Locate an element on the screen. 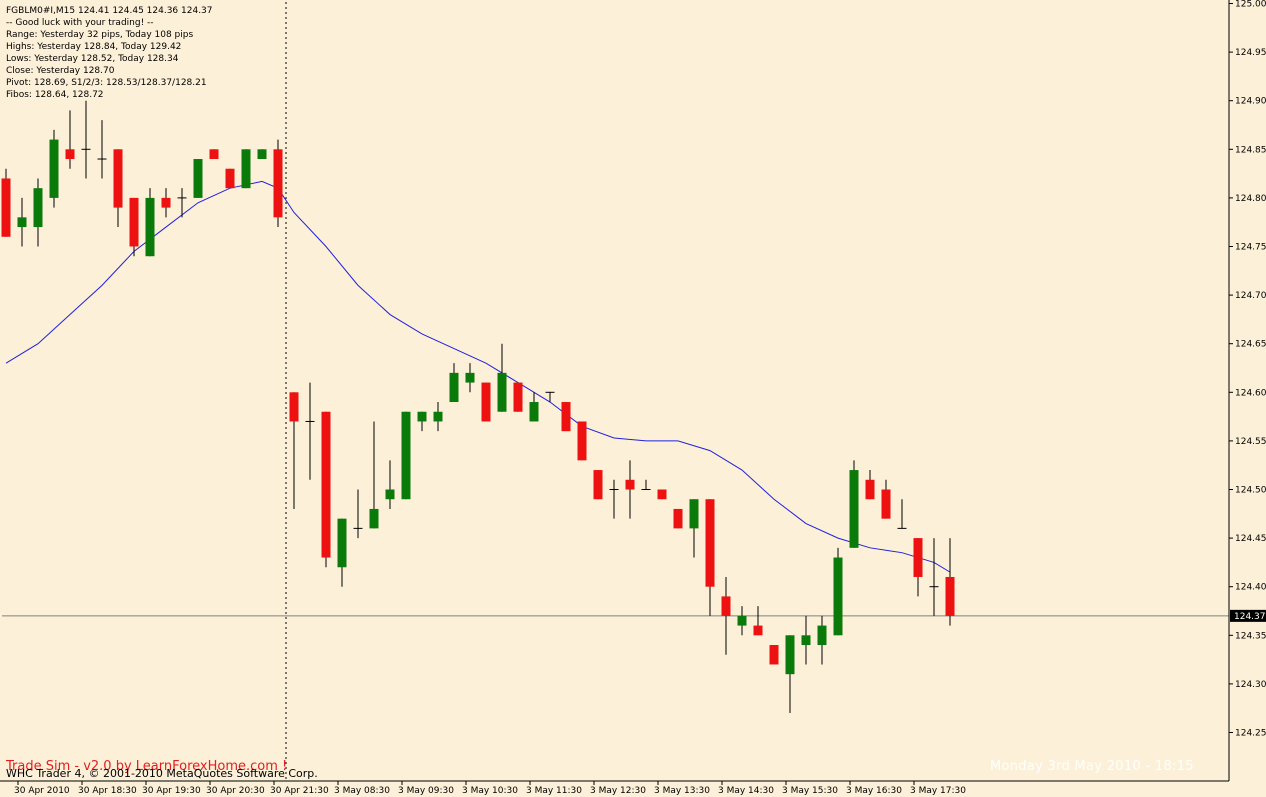 This screenshot has width=1266, height=797. info-fibos-line: Fibos: 128.64, 128.72 is located at coordinates (55, 95).